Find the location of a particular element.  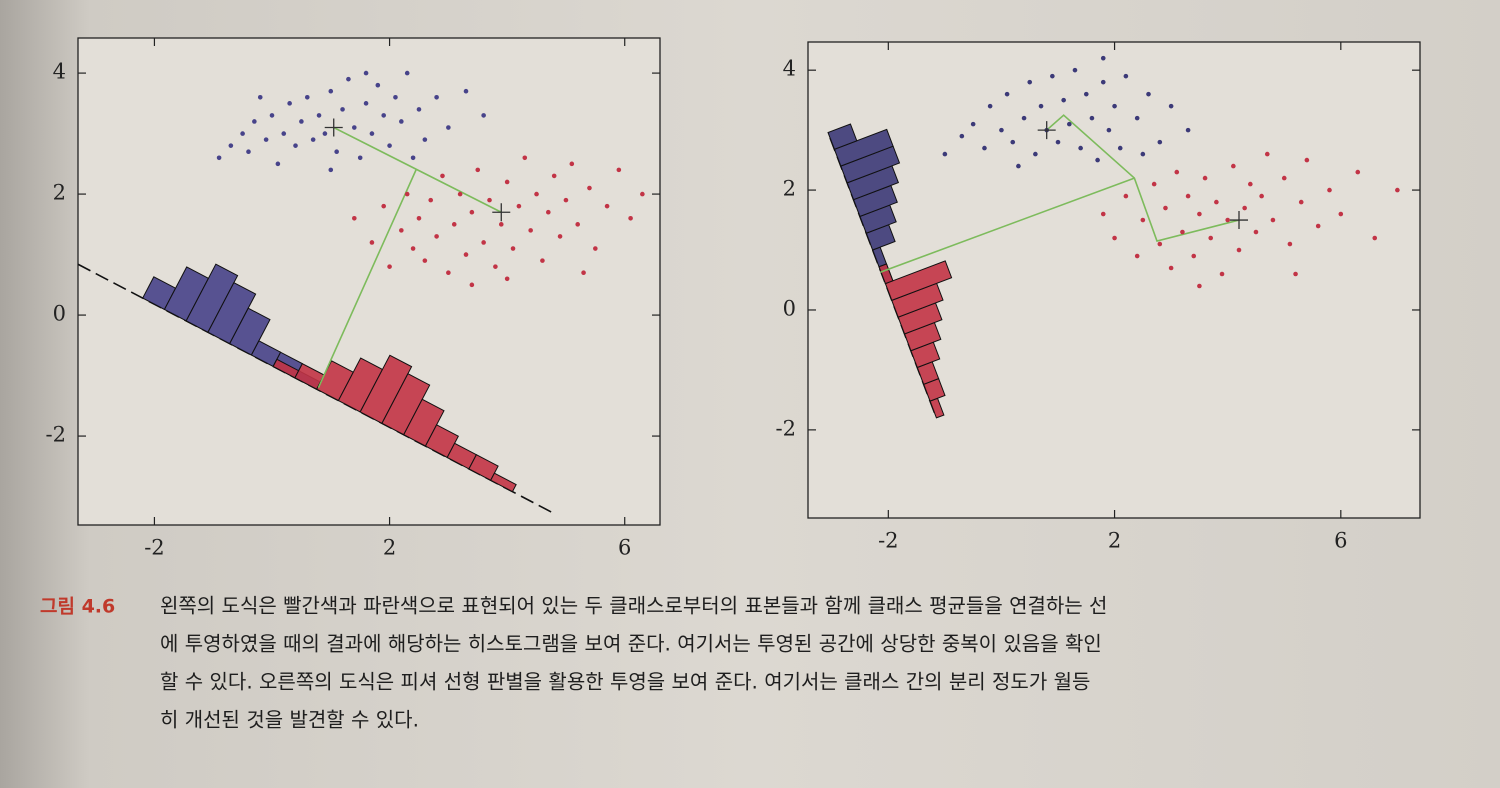

x-tick-label: 2 is located at coordinates (389, 548).